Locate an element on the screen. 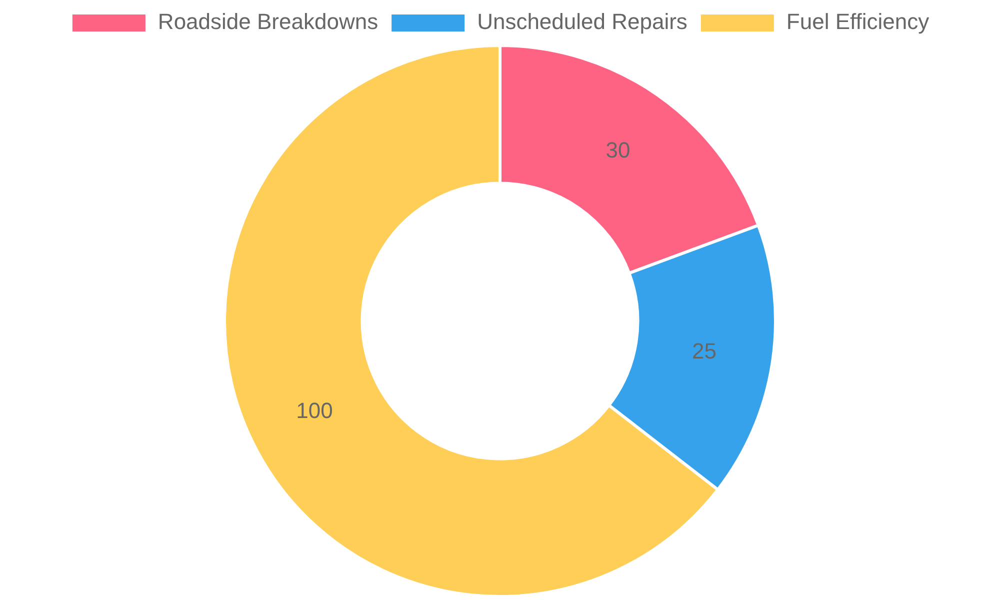  data-label: 100 is located at coordinates (314, 411).